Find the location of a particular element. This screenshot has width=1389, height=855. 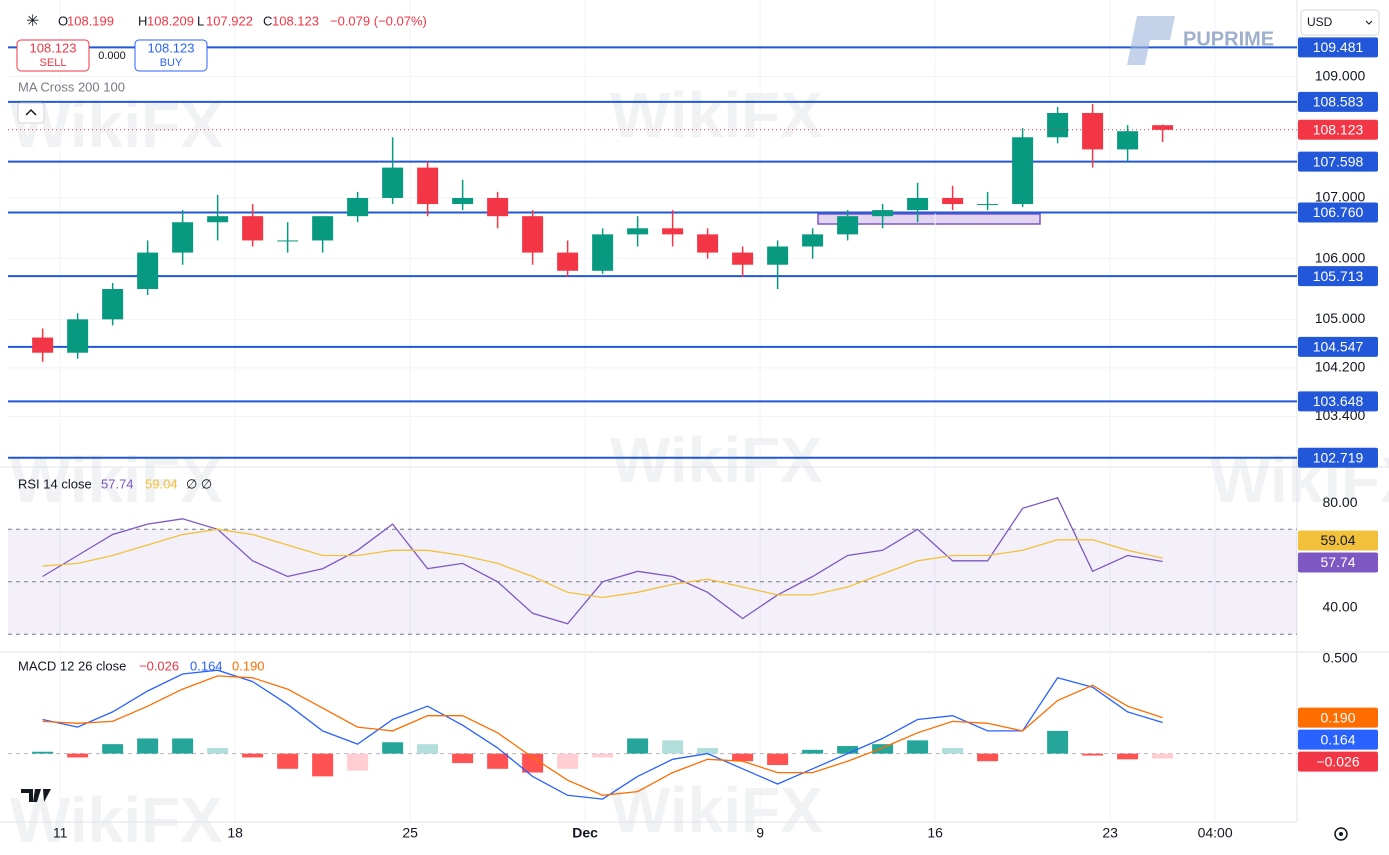

legend-value: 0.164 is located at coordinates (206, 665).